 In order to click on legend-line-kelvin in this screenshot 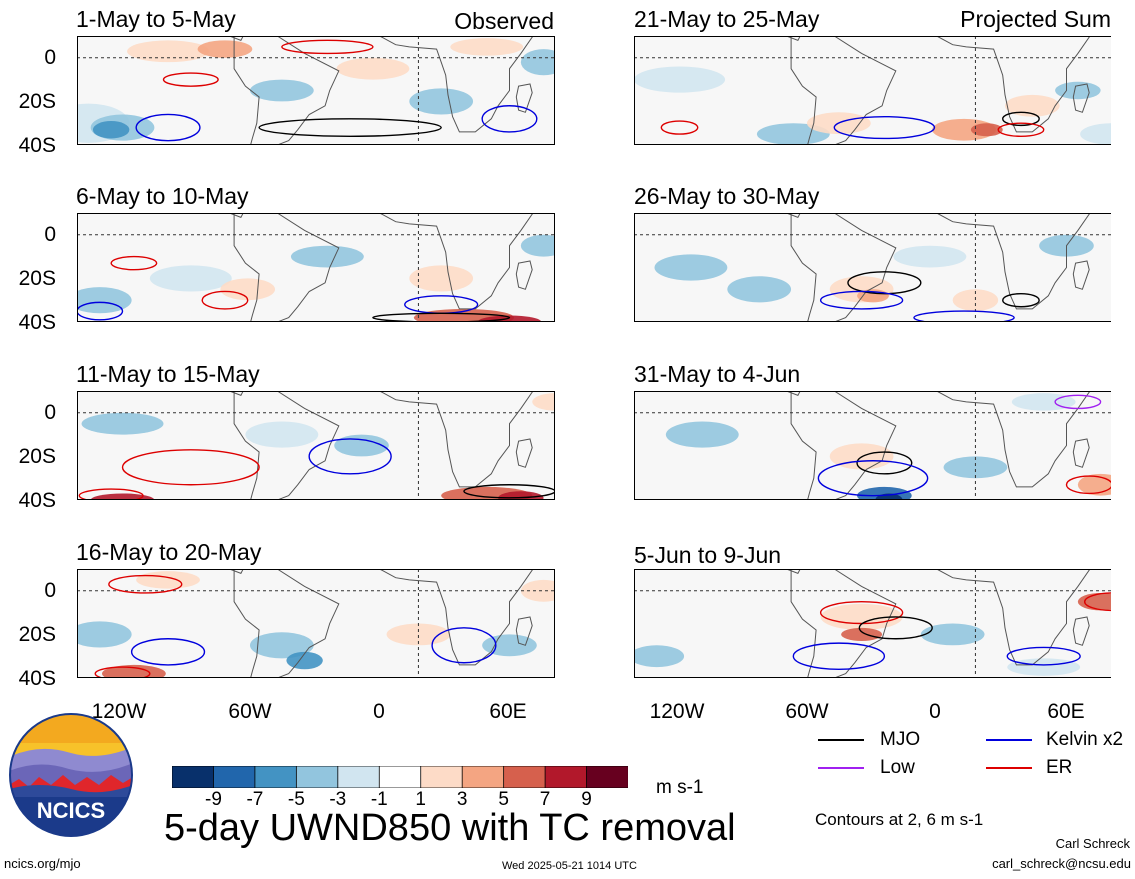, I will do `click(1009, 740)`.